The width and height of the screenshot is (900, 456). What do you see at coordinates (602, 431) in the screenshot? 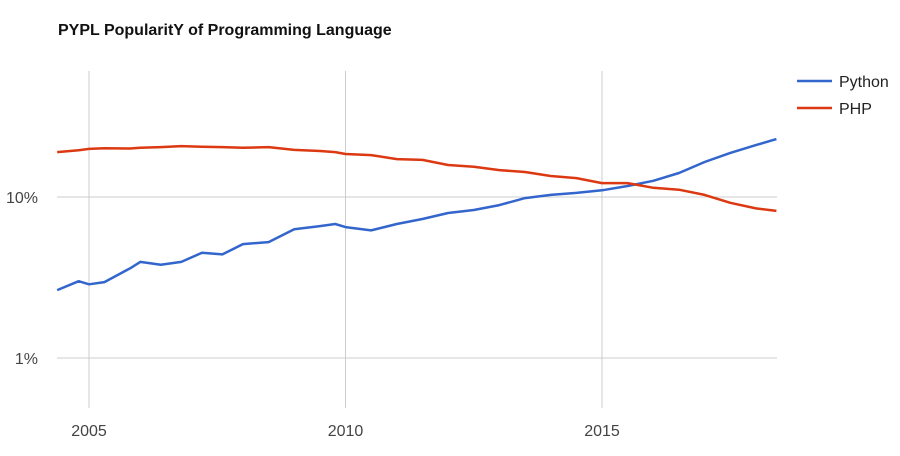
I see `x-tick-label: 2015` at bounding box center [602, 431].